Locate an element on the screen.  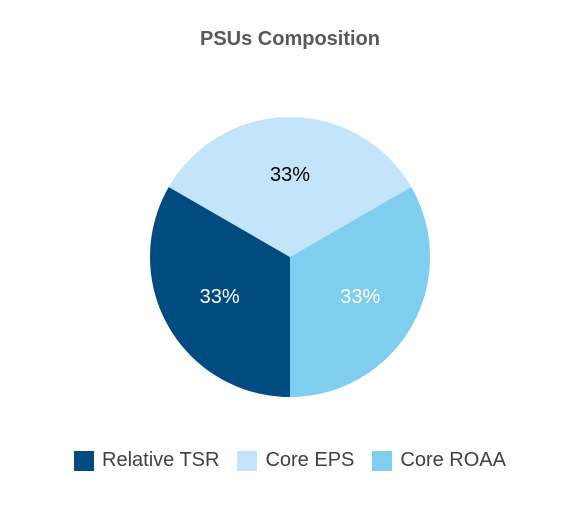
chart-title: PSUs Composition is located at coordinates (289, 39).